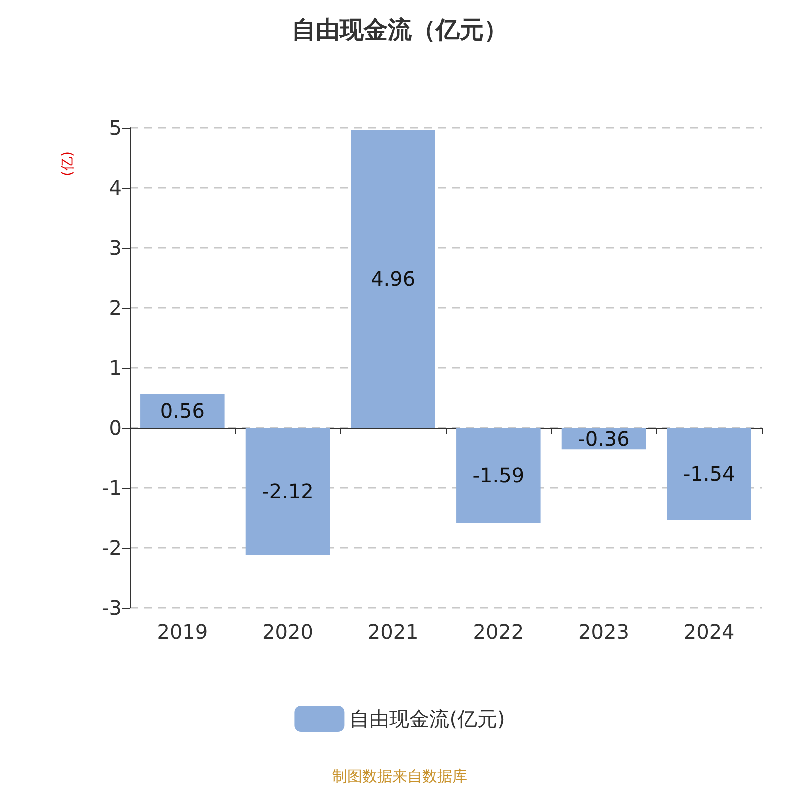 The height and width of the screenshot is (800, 800). I want to click on data-label: 4.96, so click(393, 279).